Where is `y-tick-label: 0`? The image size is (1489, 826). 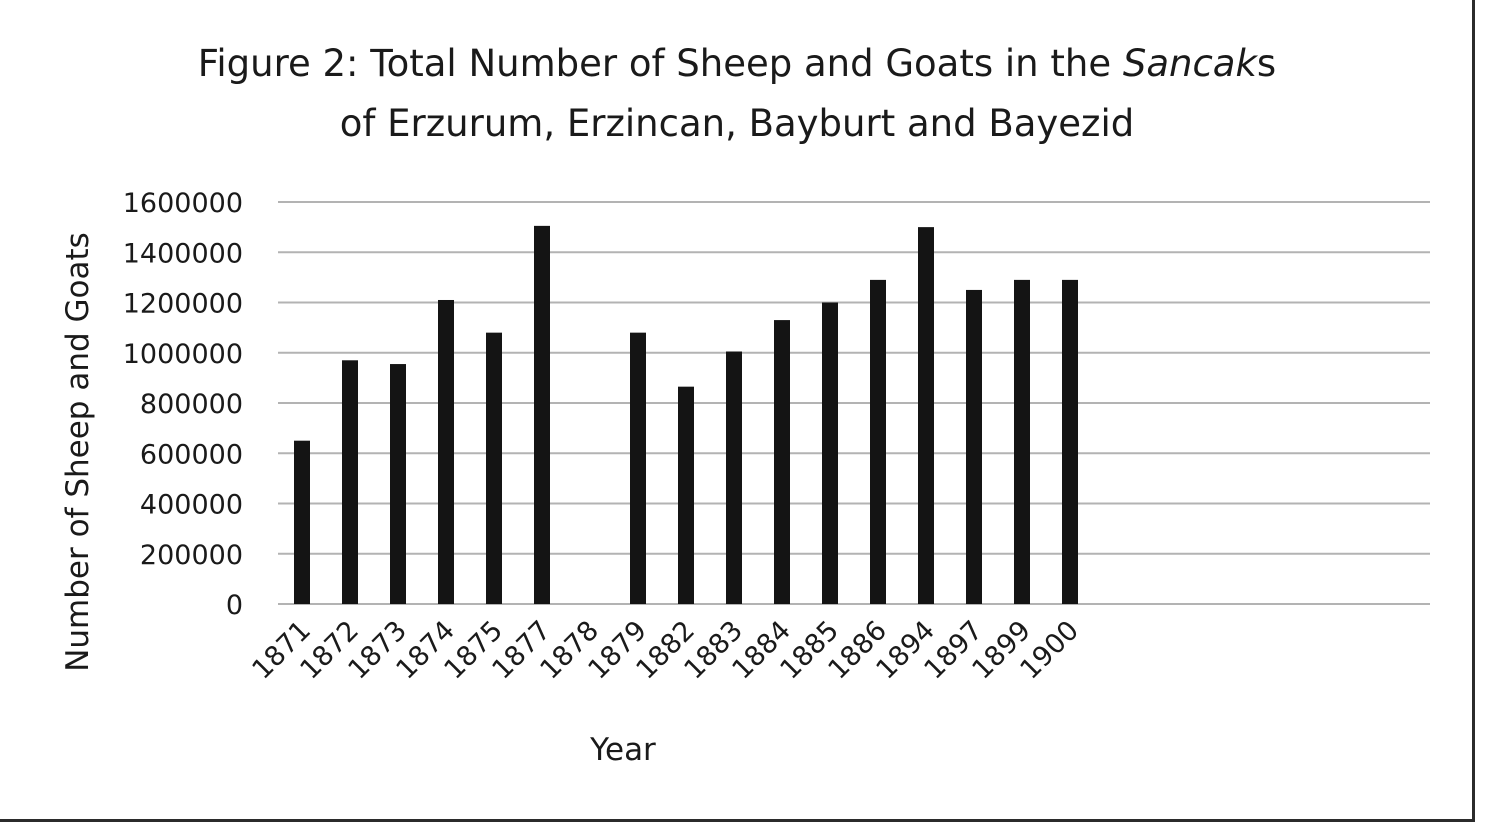
y-tick-label: 0 is located at coordinates (234, 605).